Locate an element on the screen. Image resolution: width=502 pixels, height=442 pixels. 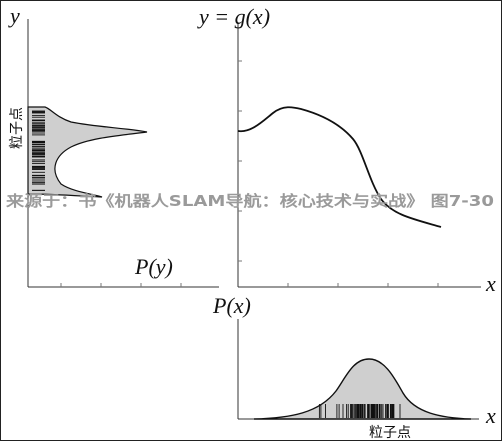
px-axis-x-label: x is located at coordinates (490, 415).